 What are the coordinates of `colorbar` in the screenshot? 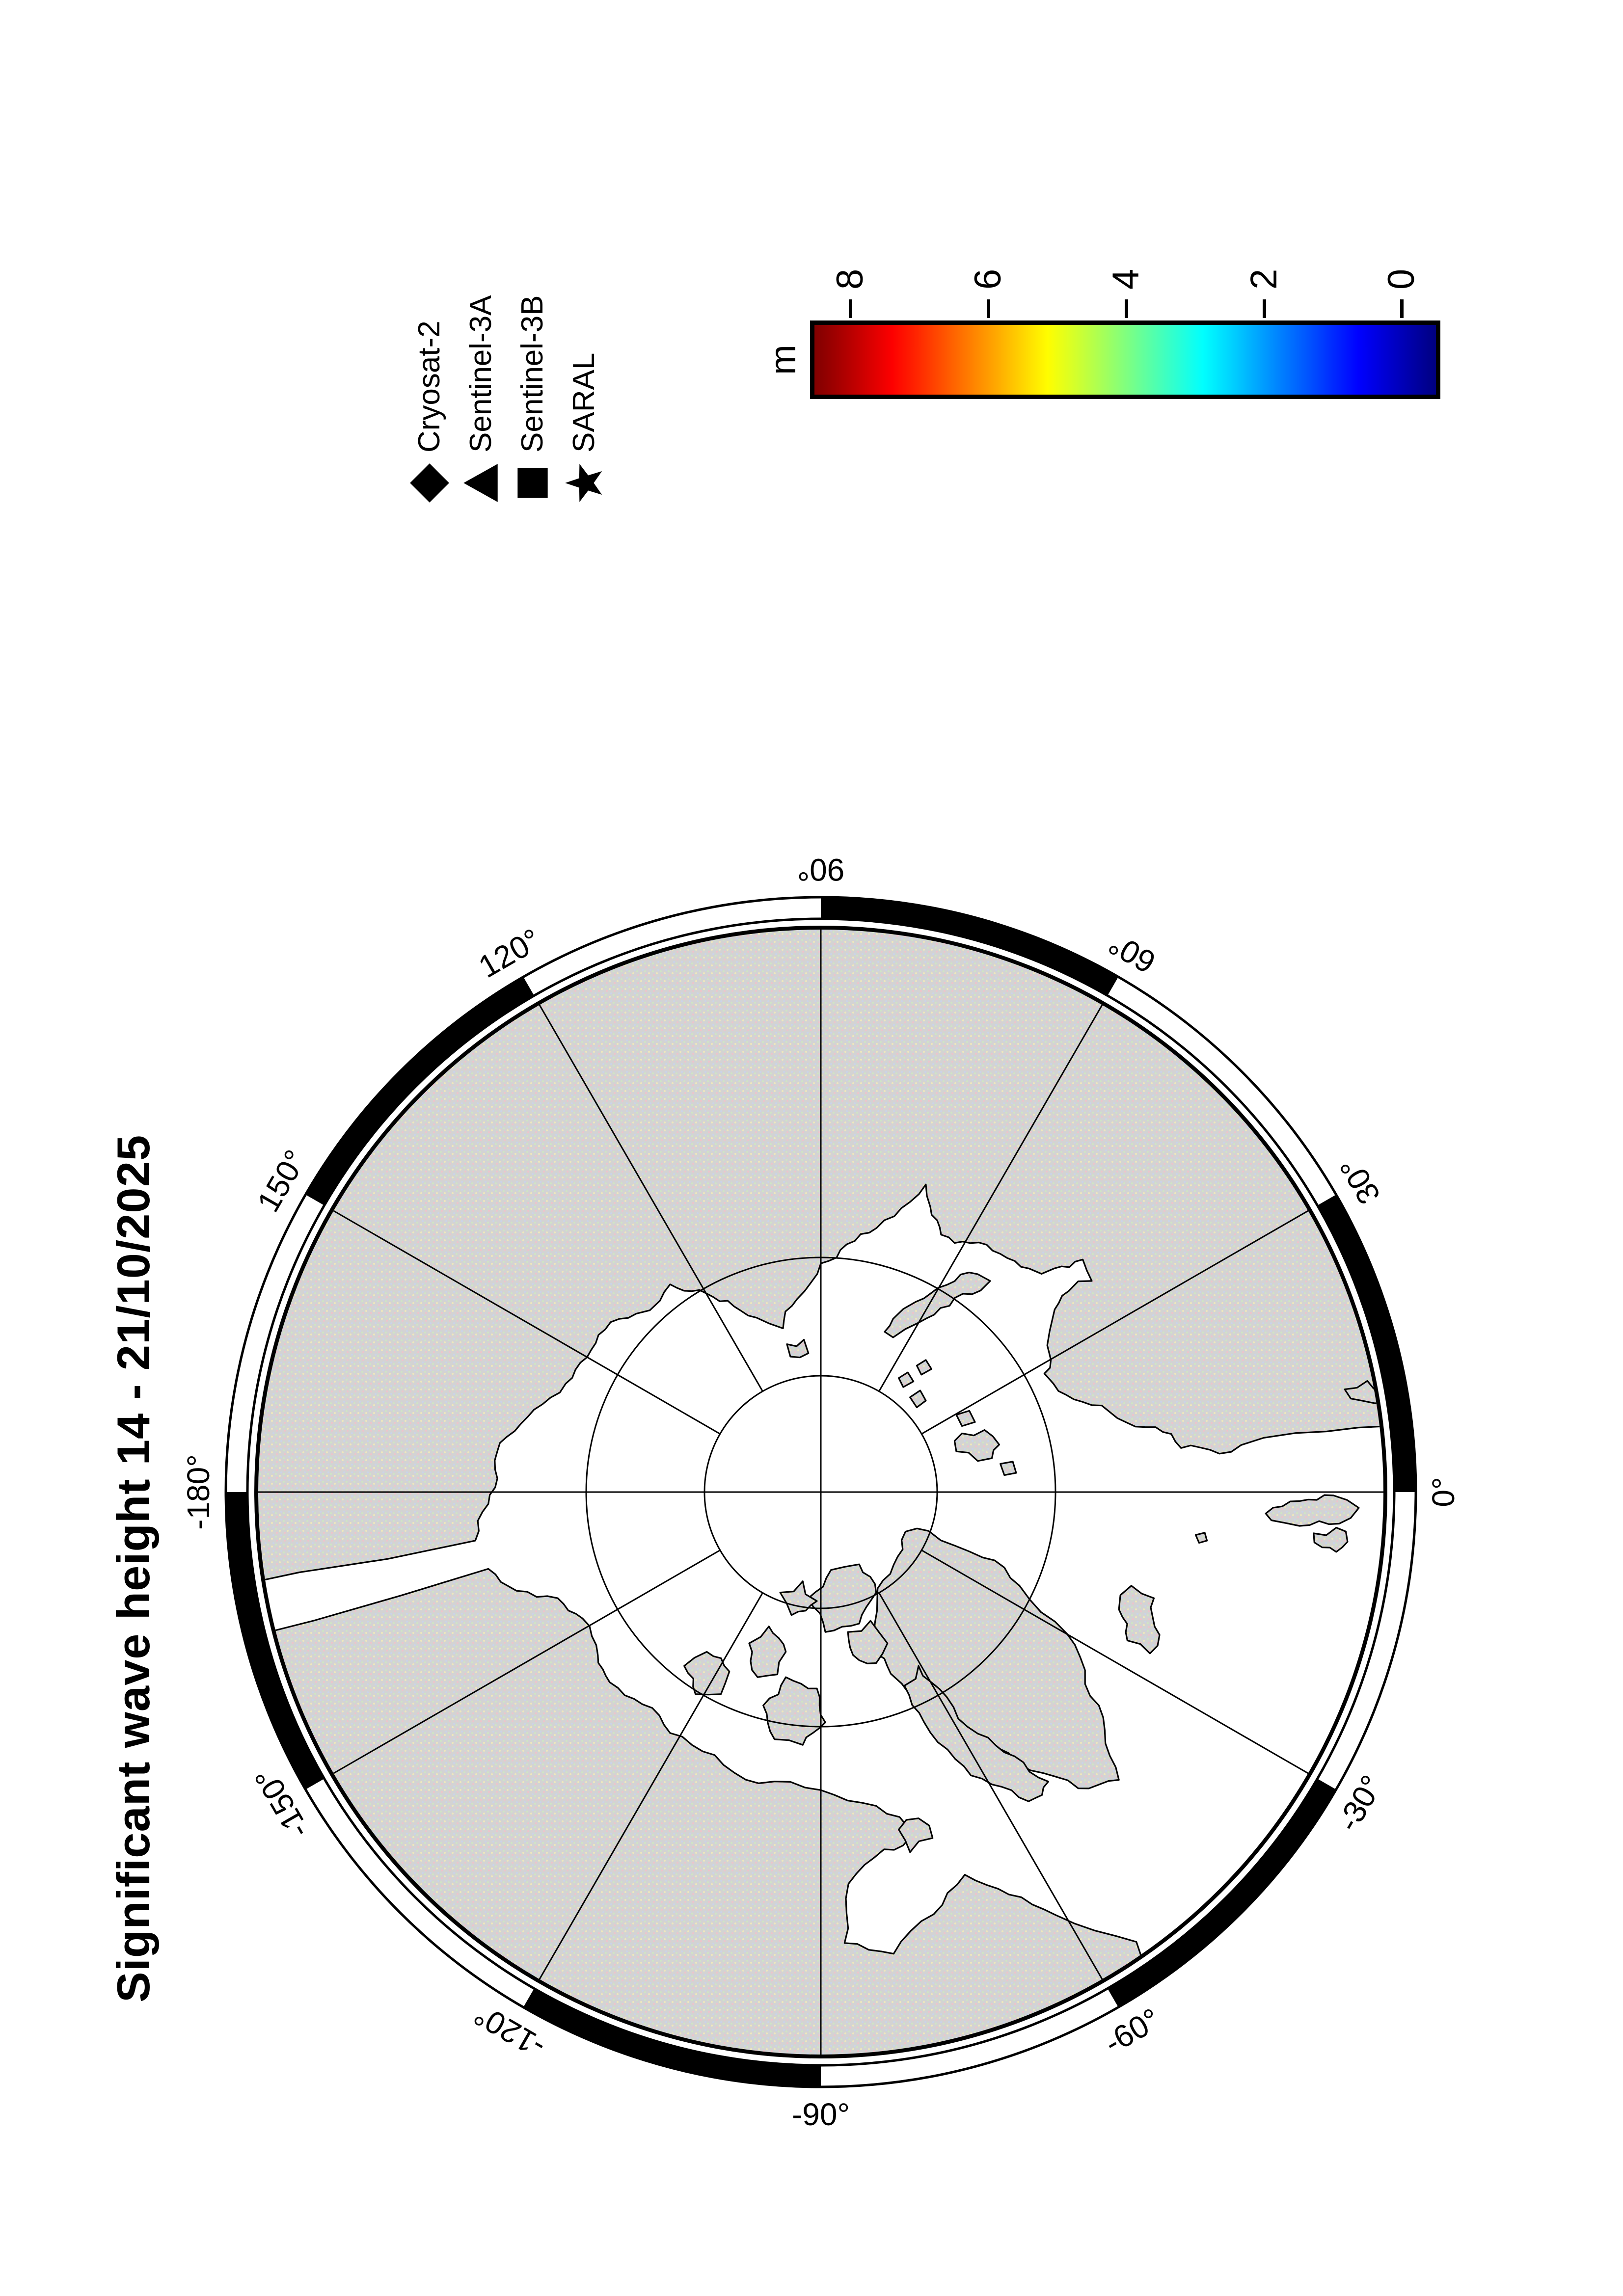 It's located at (1125, 360).